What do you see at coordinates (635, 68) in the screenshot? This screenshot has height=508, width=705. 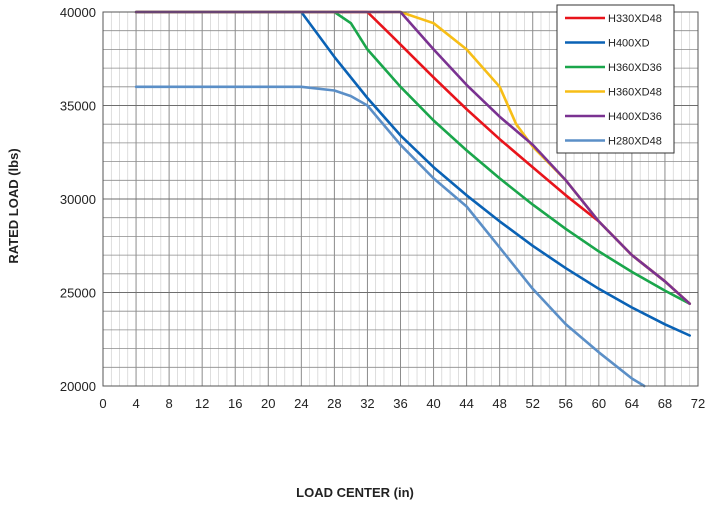 I see `legend-label: H360XD36` at bounding box center [635, 68].